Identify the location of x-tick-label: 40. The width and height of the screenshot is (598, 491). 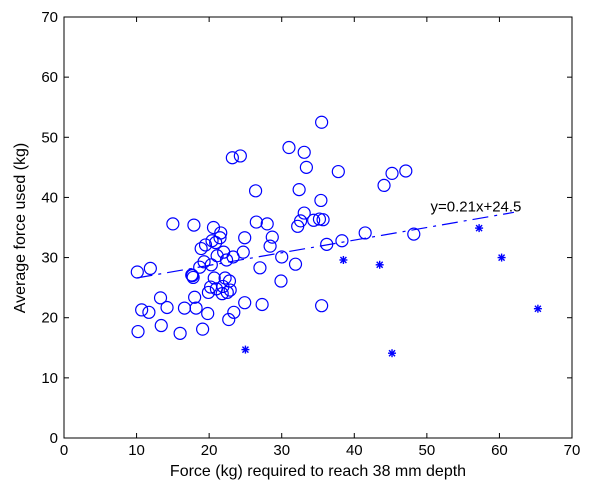
(354, 450).